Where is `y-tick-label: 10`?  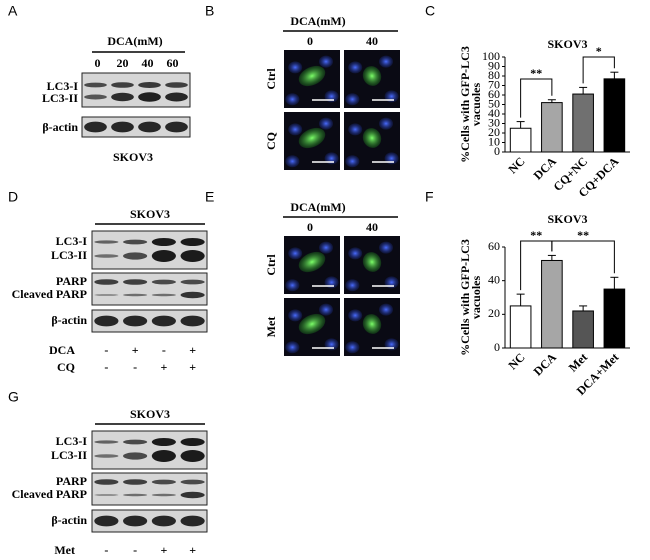
y-tick-label: 10 is located at coordinates (494, 141).